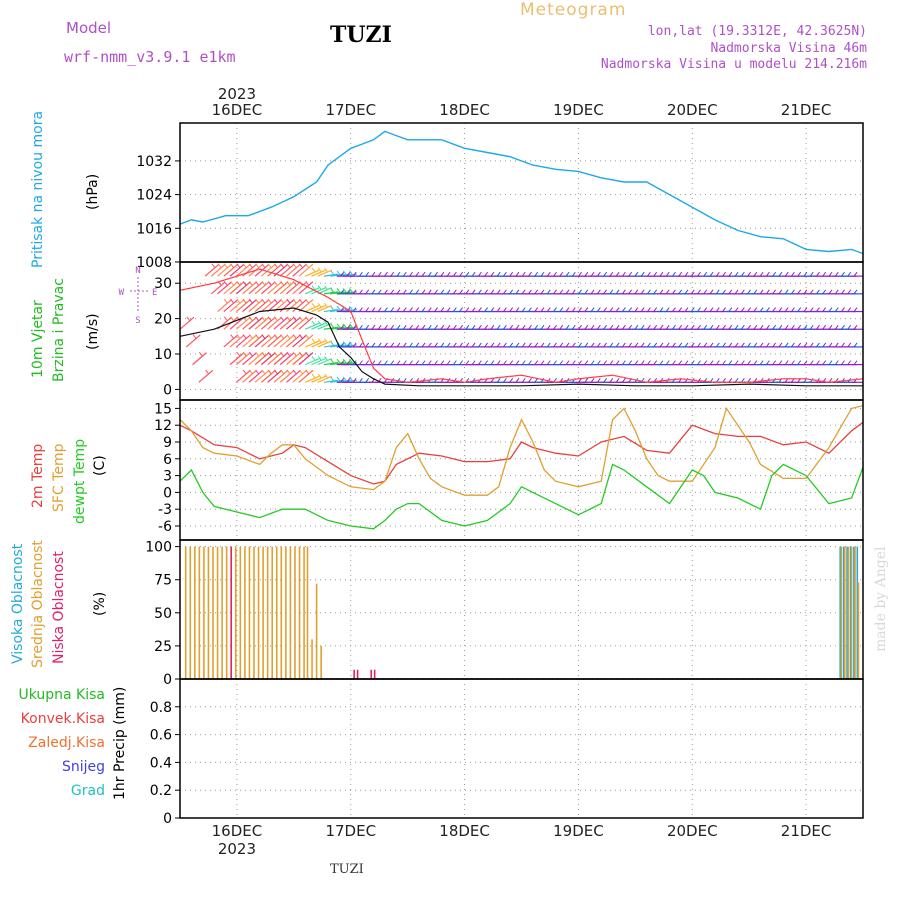  Describe the element at coordinates (161, 736) in the screenshot. I see `y-tick-label: 0.6` at that location.